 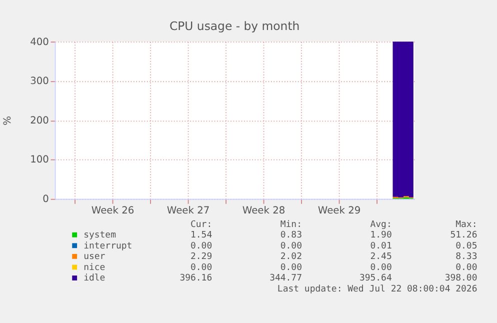 What do you see at coordinates (95, 279) in the screenshot?
I see `legend-label: idle` at bounding box center [95, 279].